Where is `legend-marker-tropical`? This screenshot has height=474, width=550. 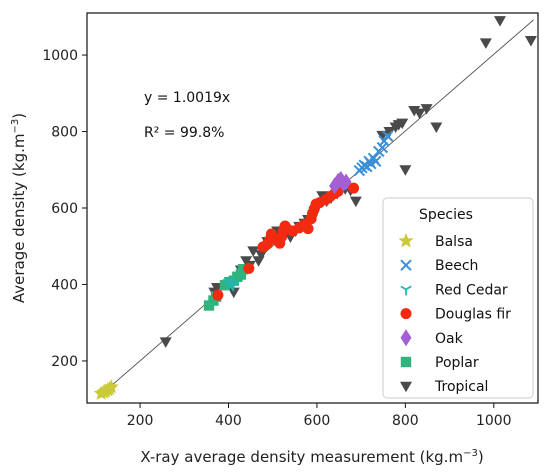
legend-marker-tropical is located at coordinates (406, 387).